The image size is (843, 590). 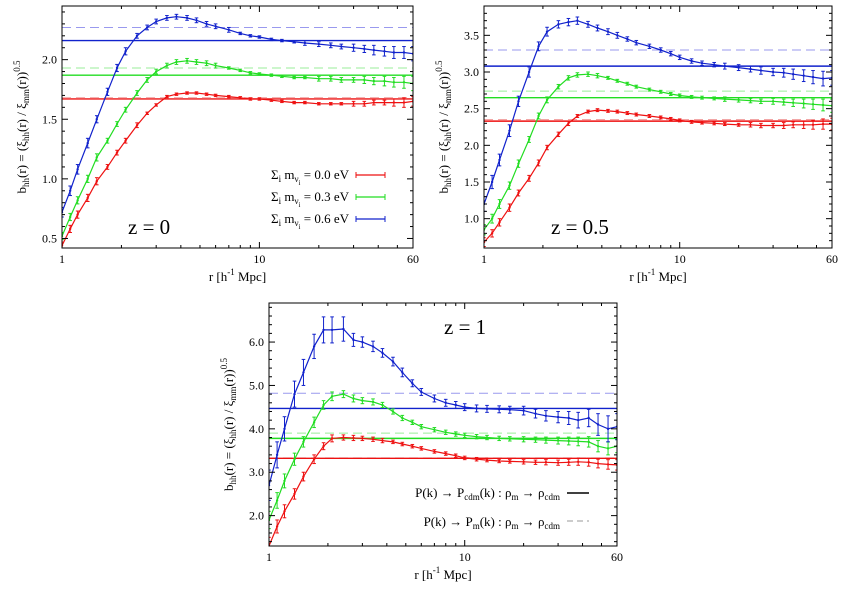 What do you see at coordinates (502, 493) in the screenshot?
I see `legend-entry: P(k) → Pcdm(k) : ρm → ρcdm` at bounding box center [502, 493].